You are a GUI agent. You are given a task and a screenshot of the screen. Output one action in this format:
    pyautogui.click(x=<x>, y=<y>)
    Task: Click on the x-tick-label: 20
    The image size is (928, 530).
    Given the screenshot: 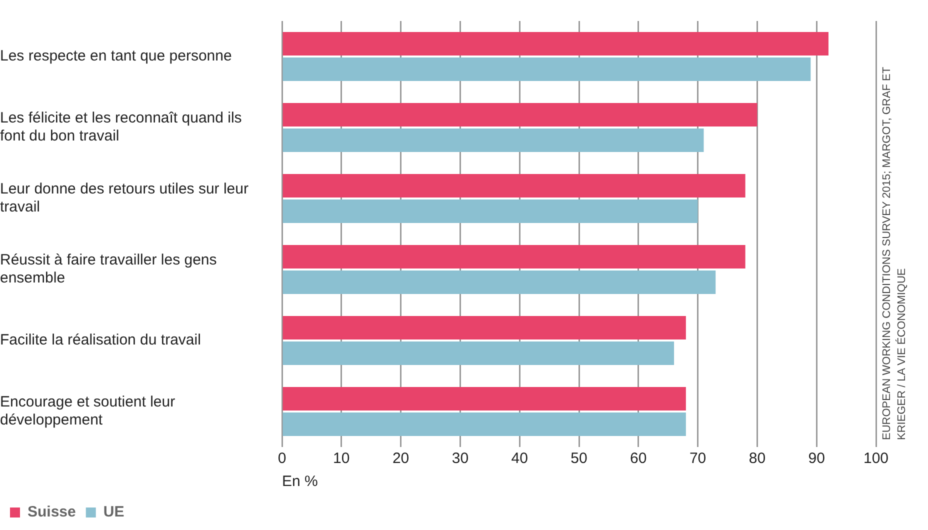 What is the action you would take?
    pyautogui.click(x=401, y=459)
    